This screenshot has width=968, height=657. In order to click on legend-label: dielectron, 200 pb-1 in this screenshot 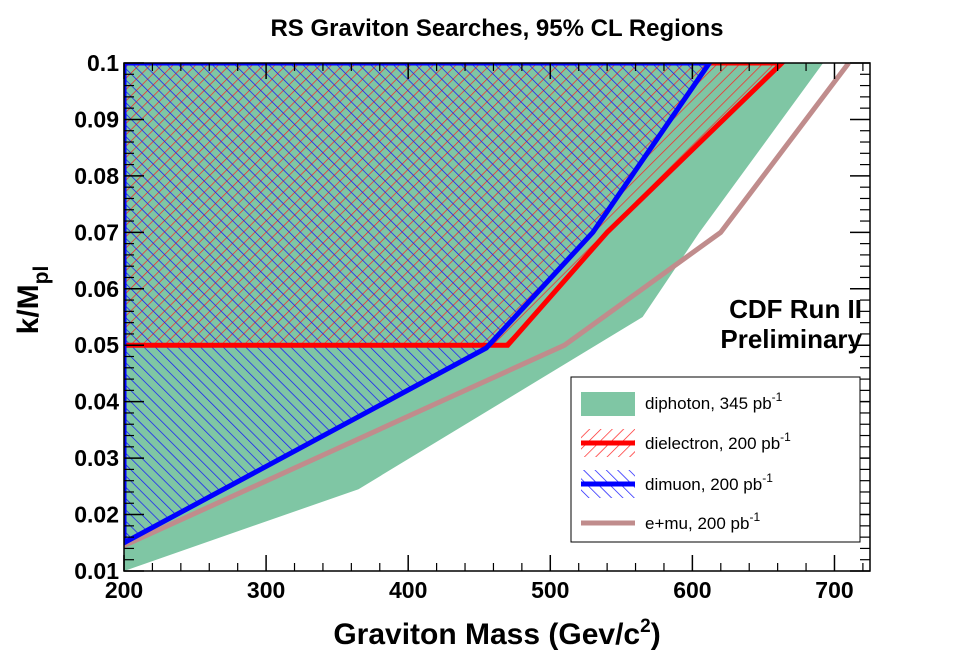, I will do `click(718, 441)`.